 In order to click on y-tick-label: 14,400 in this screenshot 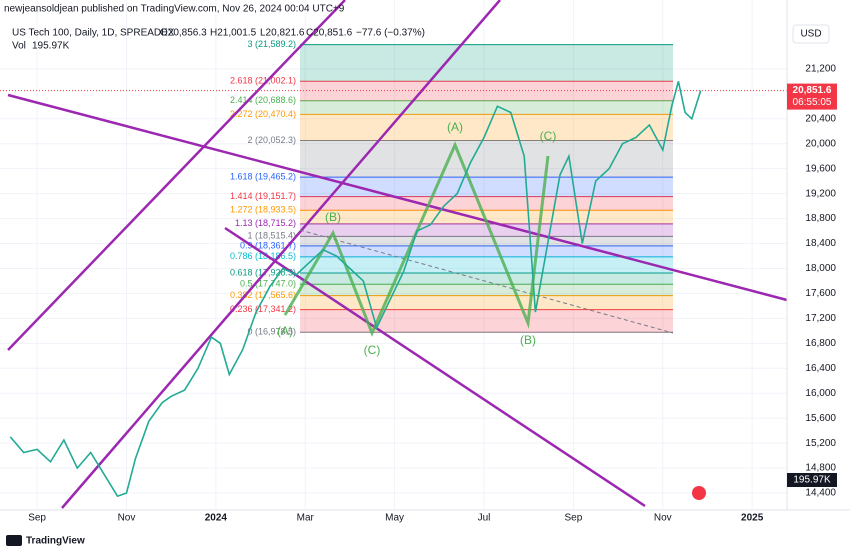, I will do `click(820, 493)`.